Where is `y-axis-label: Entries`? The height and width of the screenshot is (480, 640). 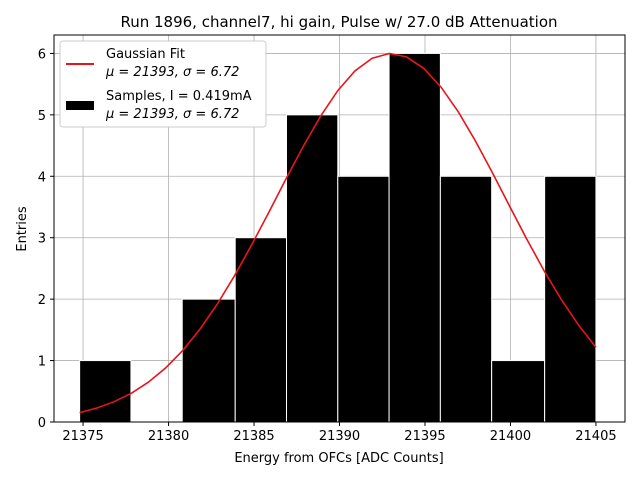
y-axis-label: Entries is located at coordinates (22, 229).